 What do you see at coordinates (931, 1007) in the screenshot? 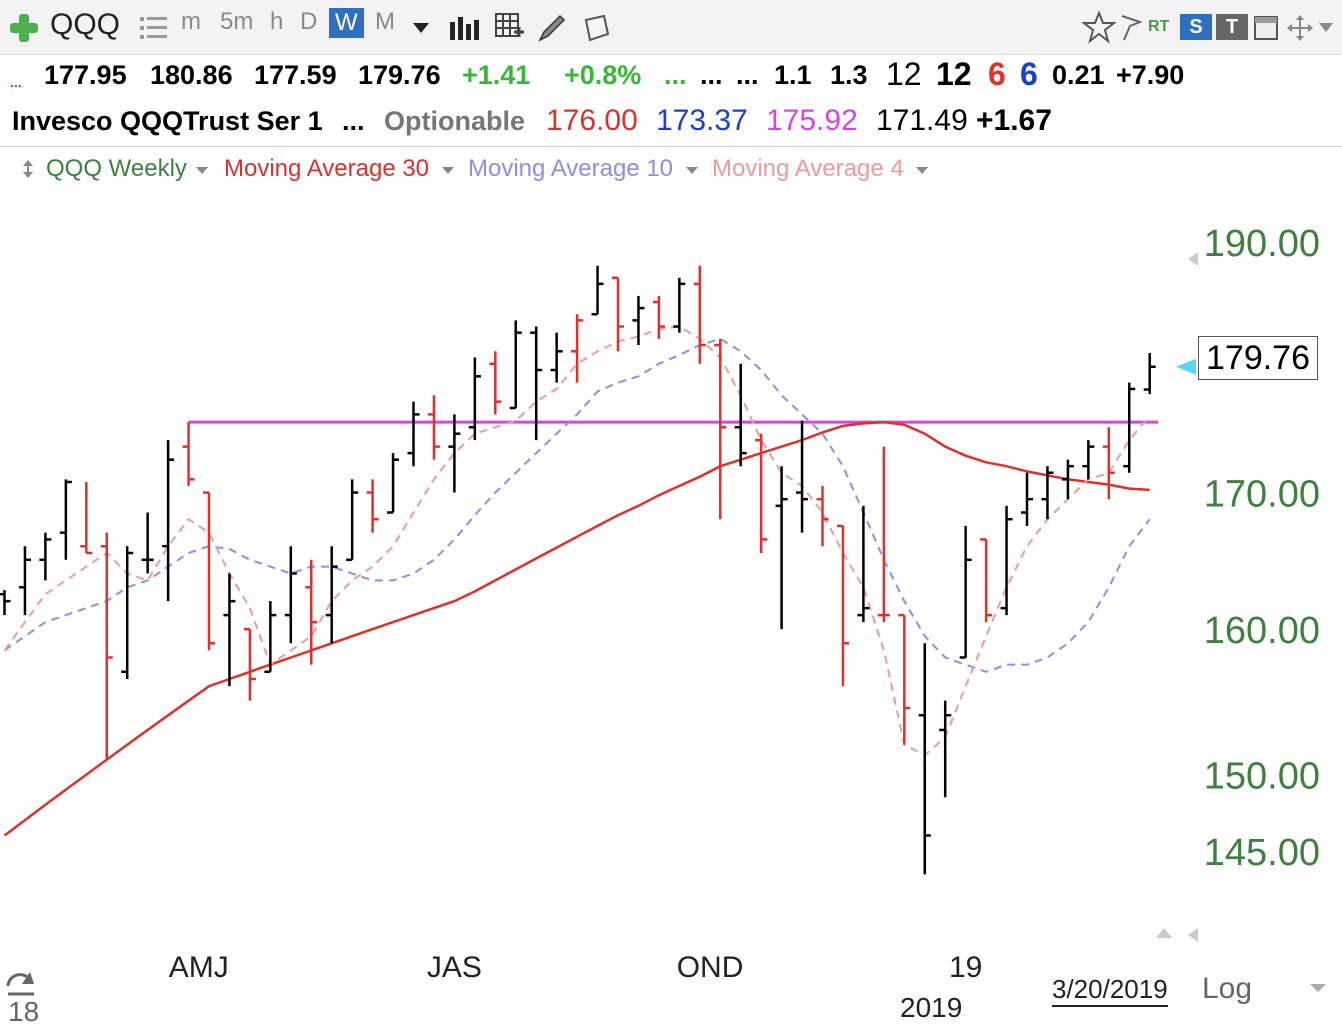
I see `year-label: 2019` at bounding box center [931, 1007].